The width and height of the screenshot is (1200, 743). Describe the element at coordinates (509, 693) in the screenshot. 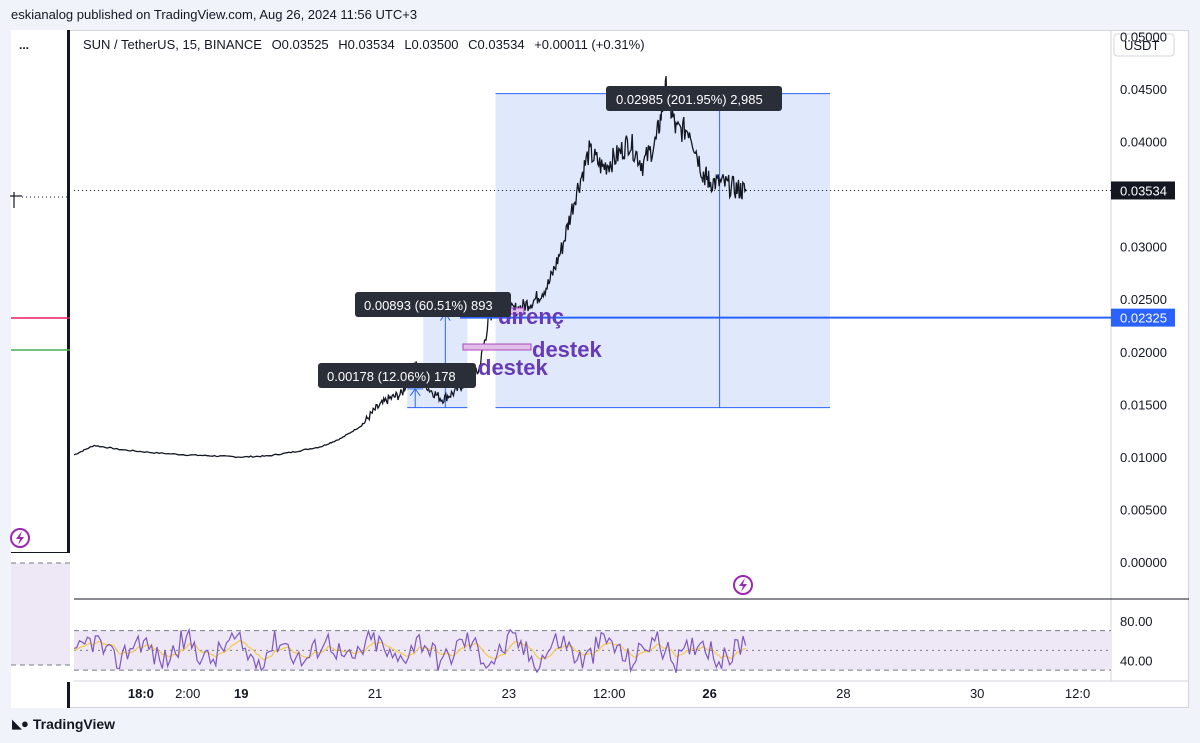

I see `x-tick-label: 23` at that location.